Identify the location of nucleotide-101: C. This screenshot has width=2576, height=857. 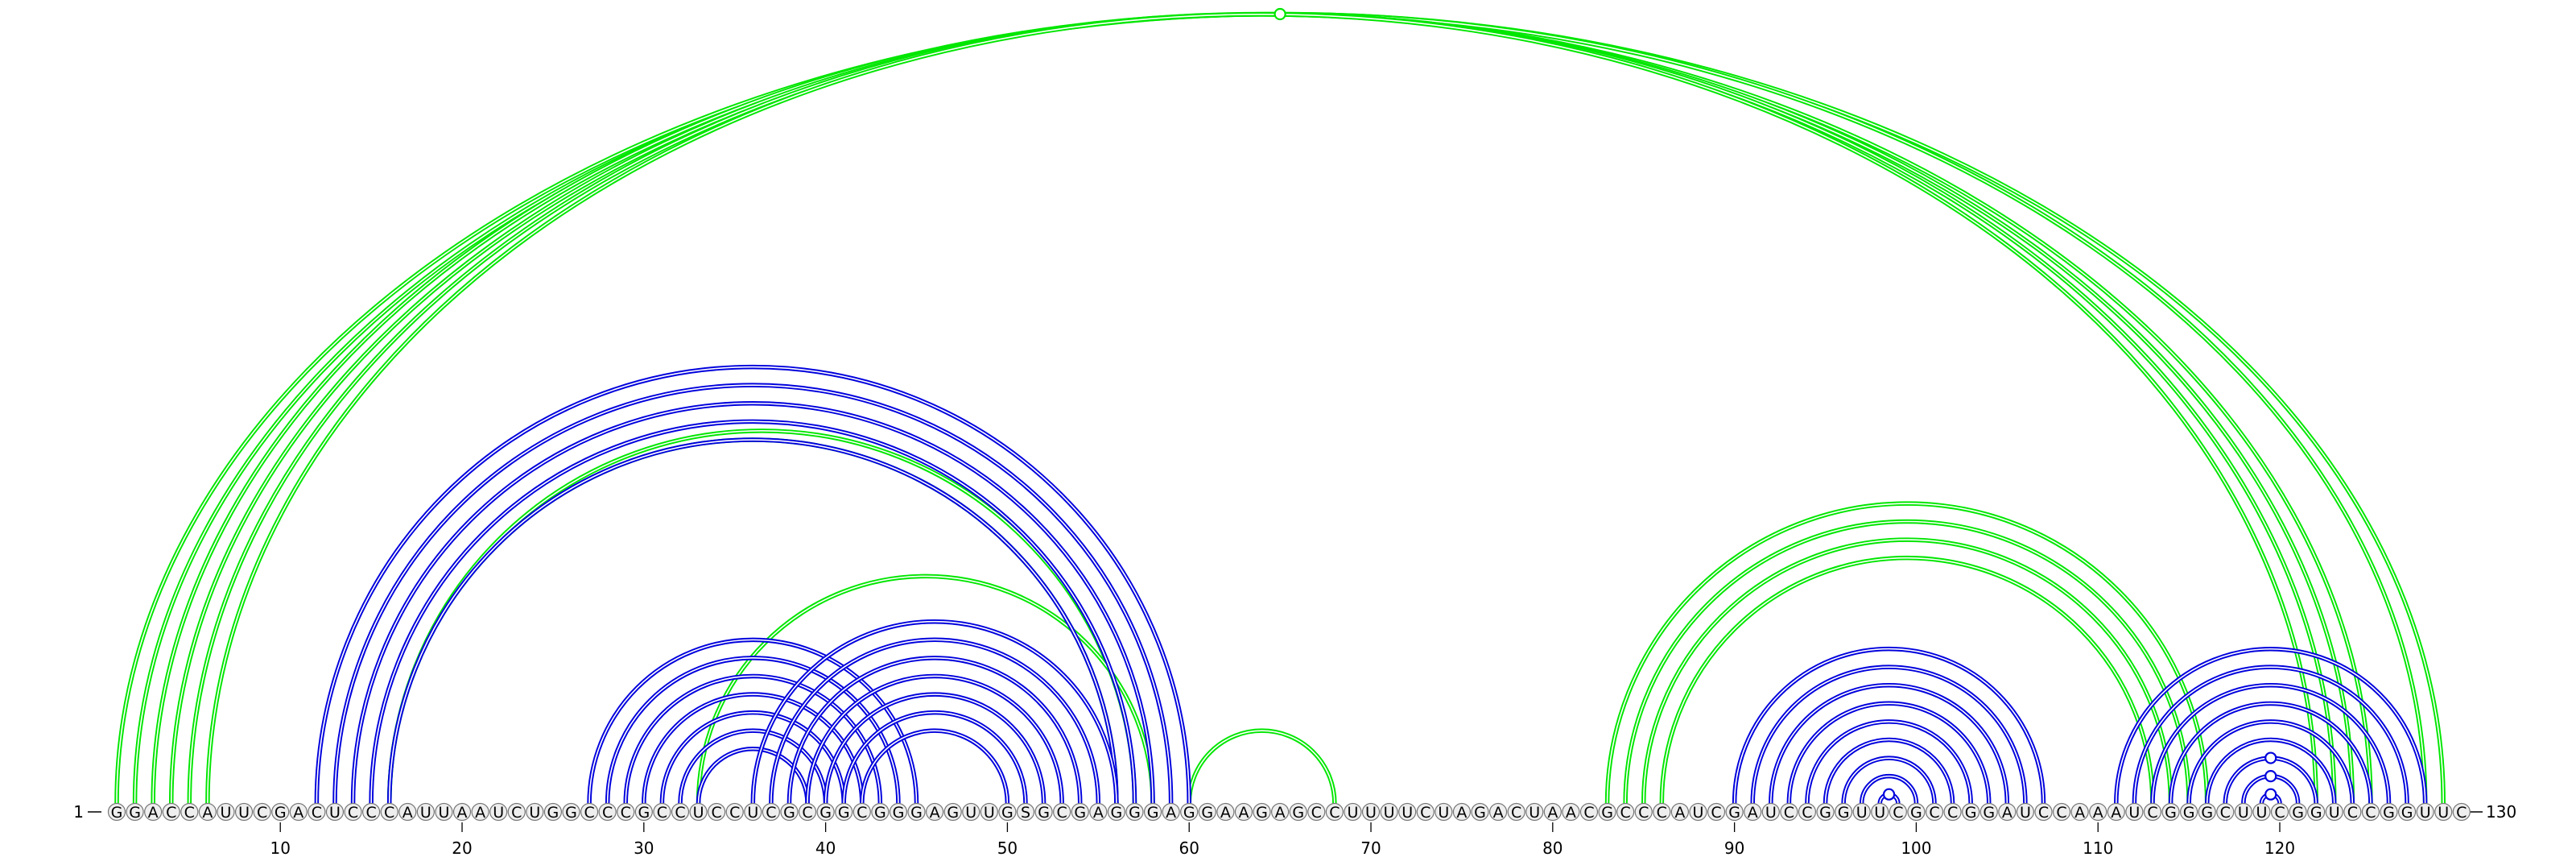
(1934, 812).